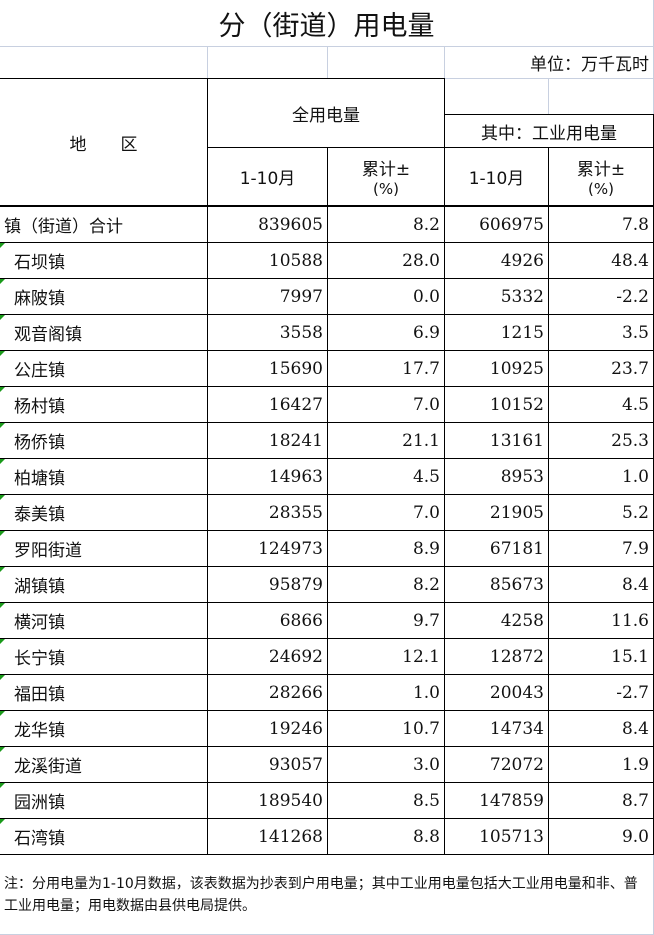 The image size is (654, 935). I want to click on cell-total: 16427, so click(267, 404).